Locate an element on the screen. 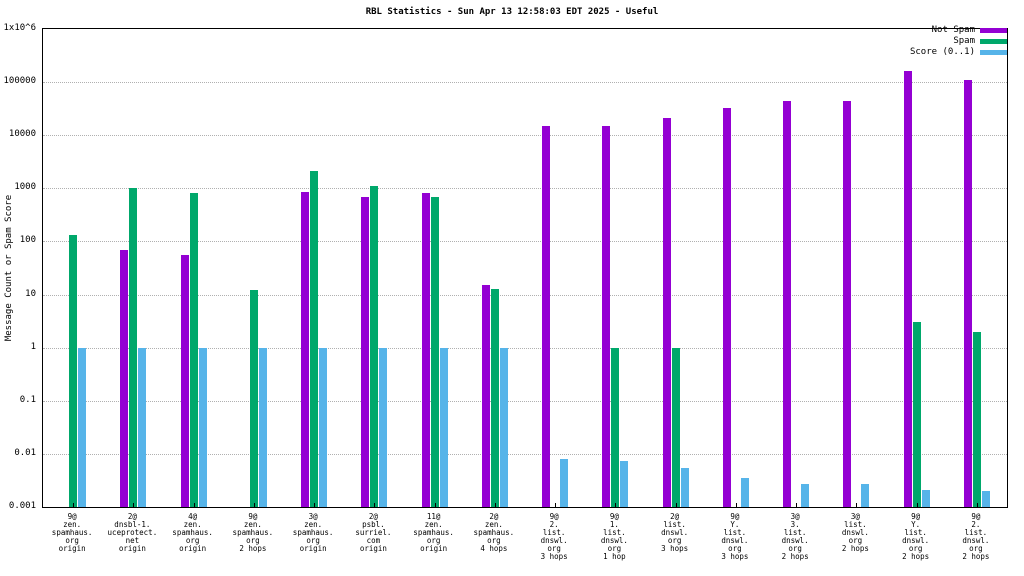  y-tick-label: 1 is located at coordinates (33, 346).